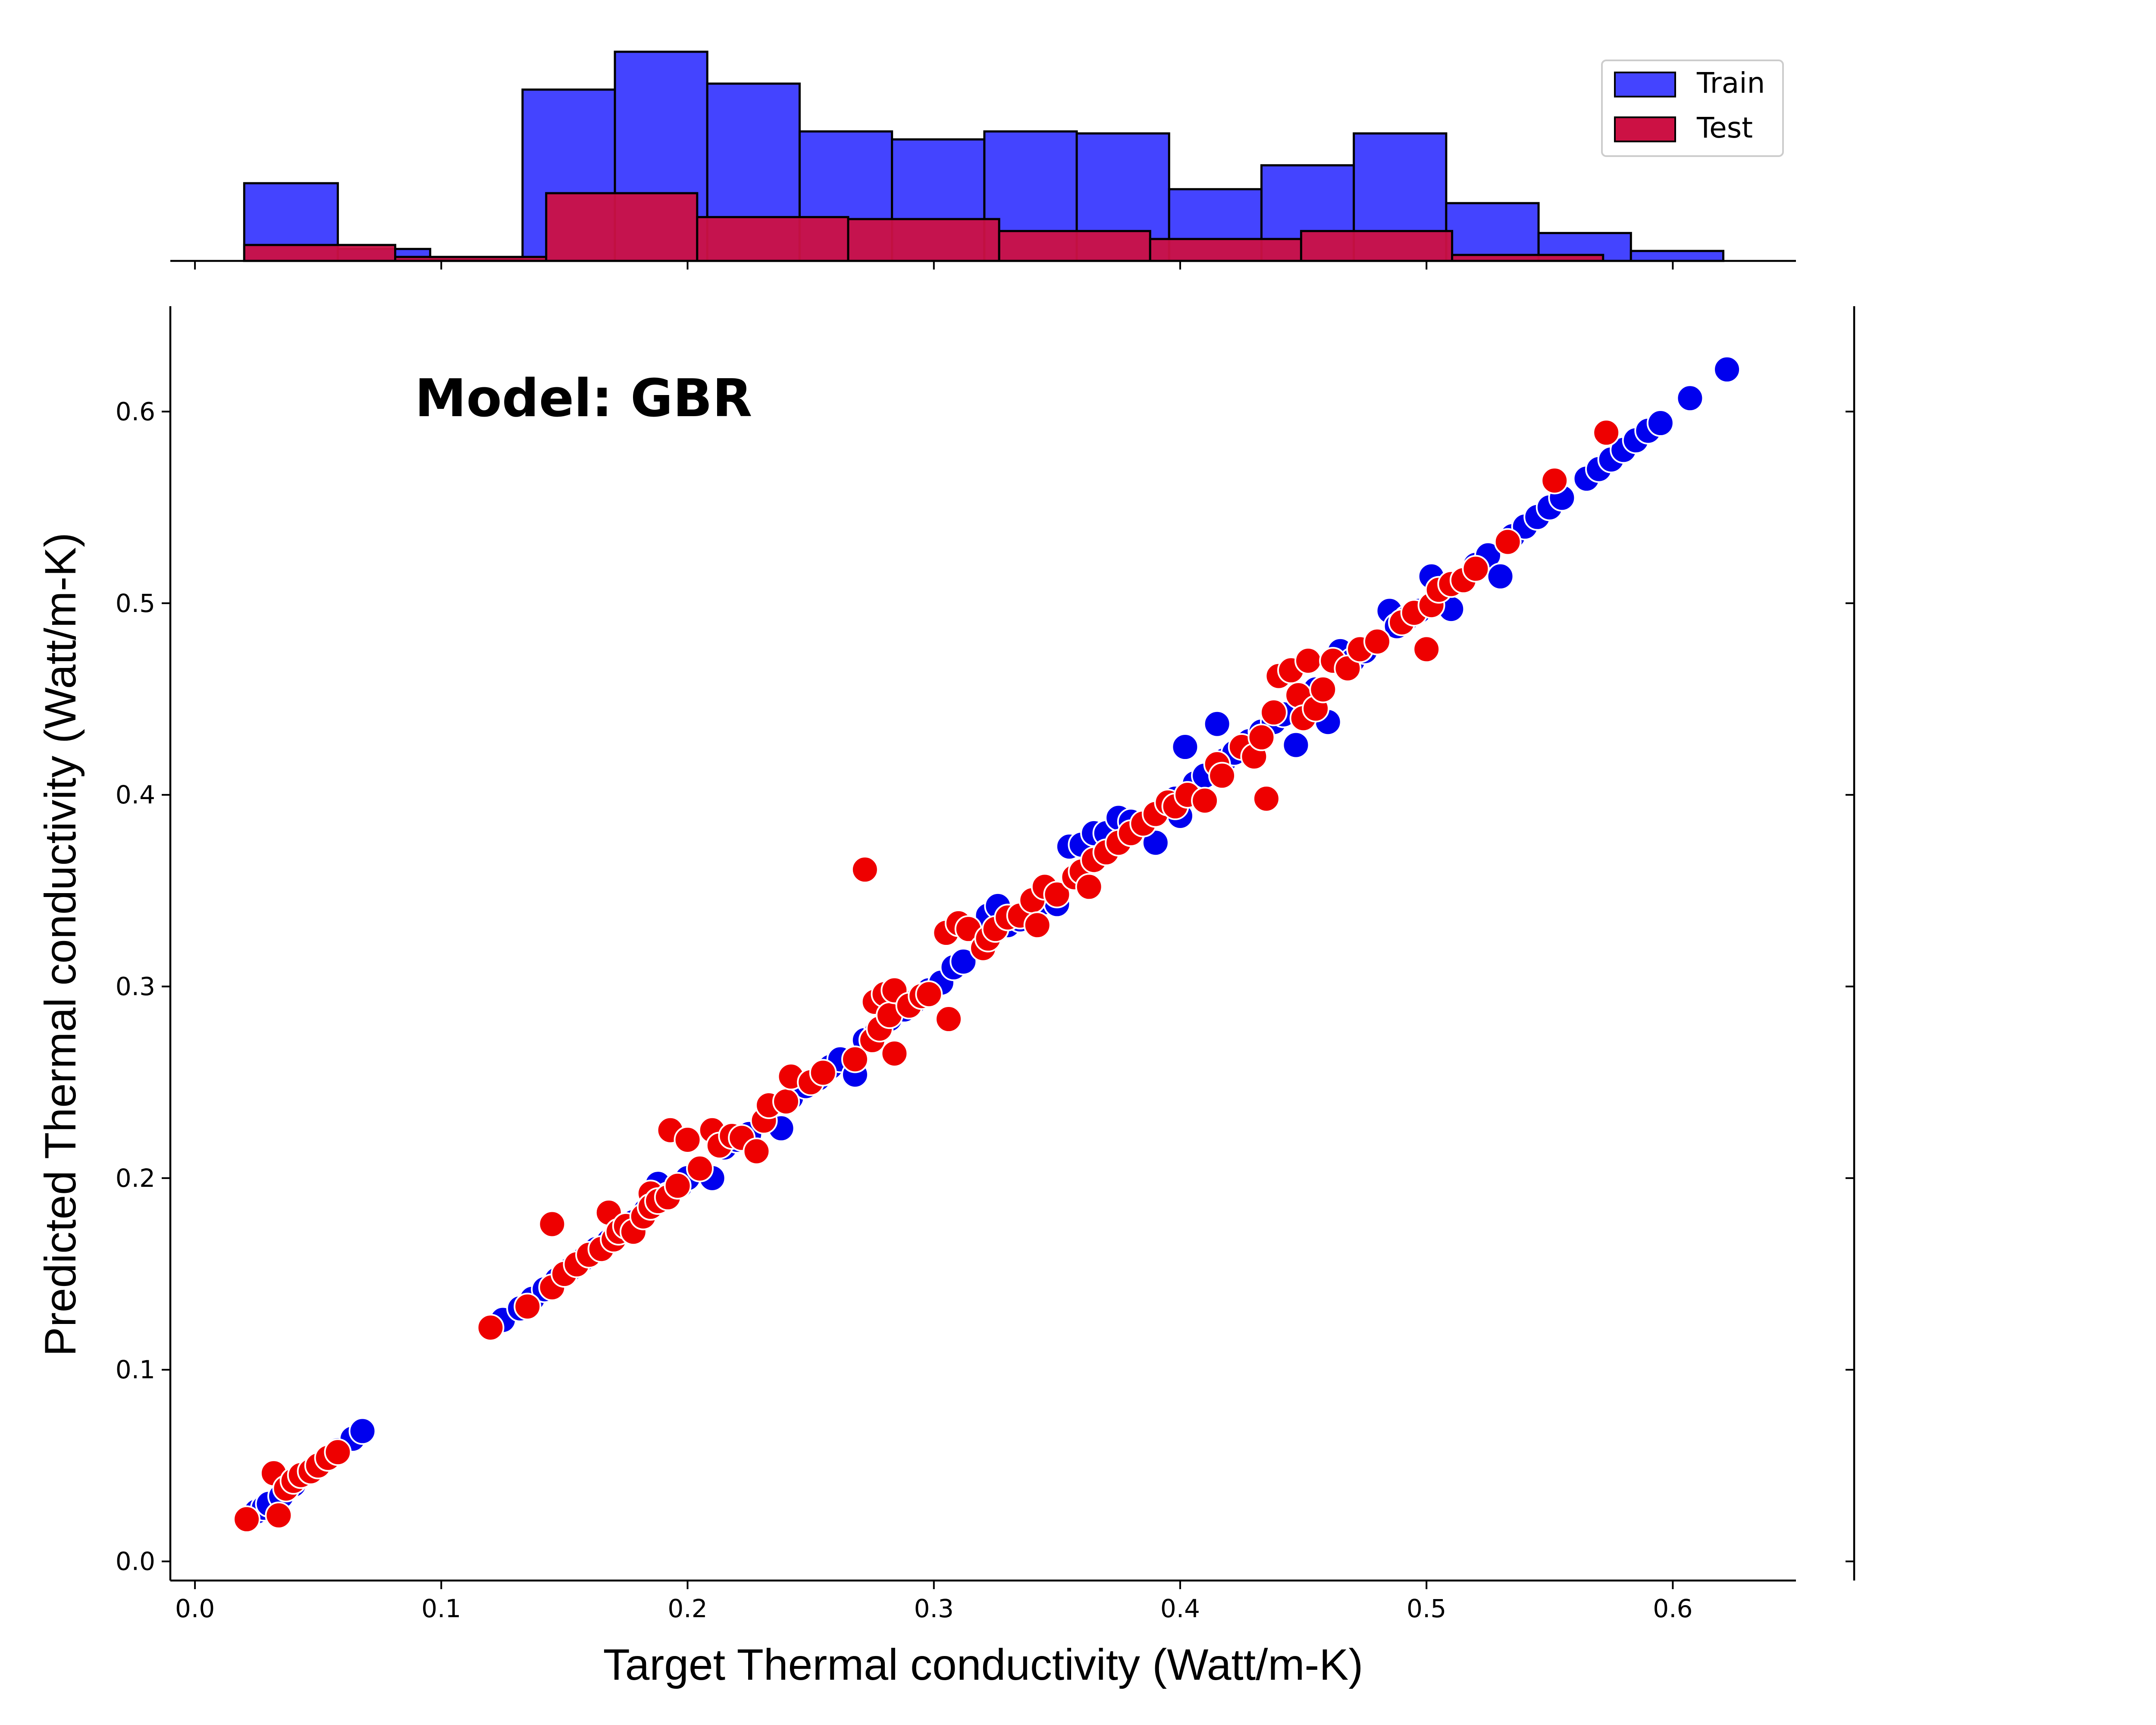 The image size is (2156, 1725). Describe the element at coordinates (934, 265) in the screenshot. I see `histogram-x-ticks` at that location.